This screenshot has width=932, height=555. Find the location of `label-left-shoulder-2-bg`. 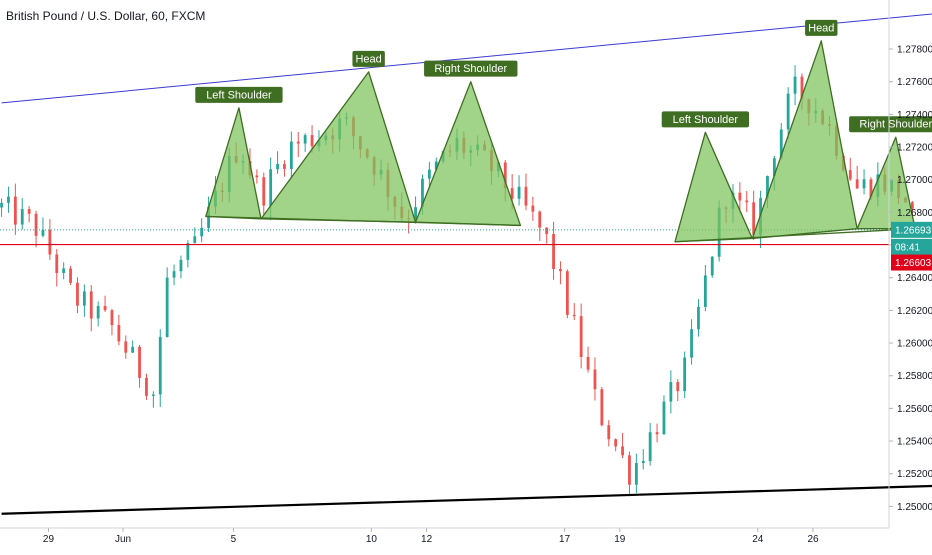

label-left-shoulder-2-bg is located at coordinates (705, 119).